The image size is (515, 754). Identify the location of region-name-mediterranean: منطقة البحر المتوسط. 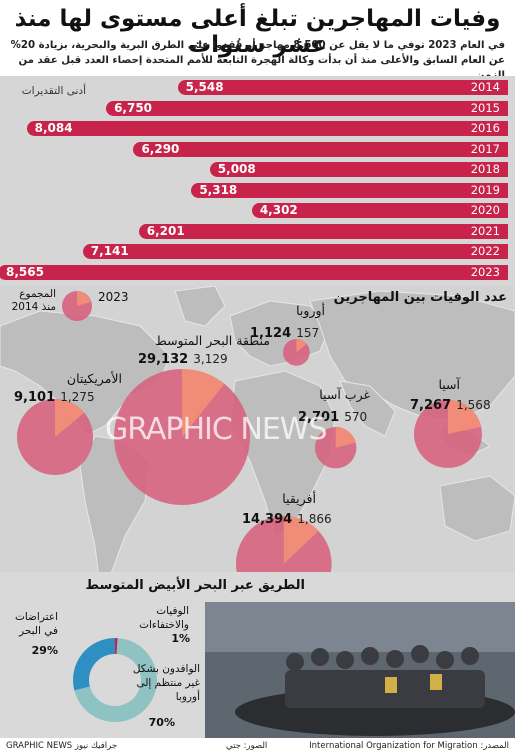
(212, 340).